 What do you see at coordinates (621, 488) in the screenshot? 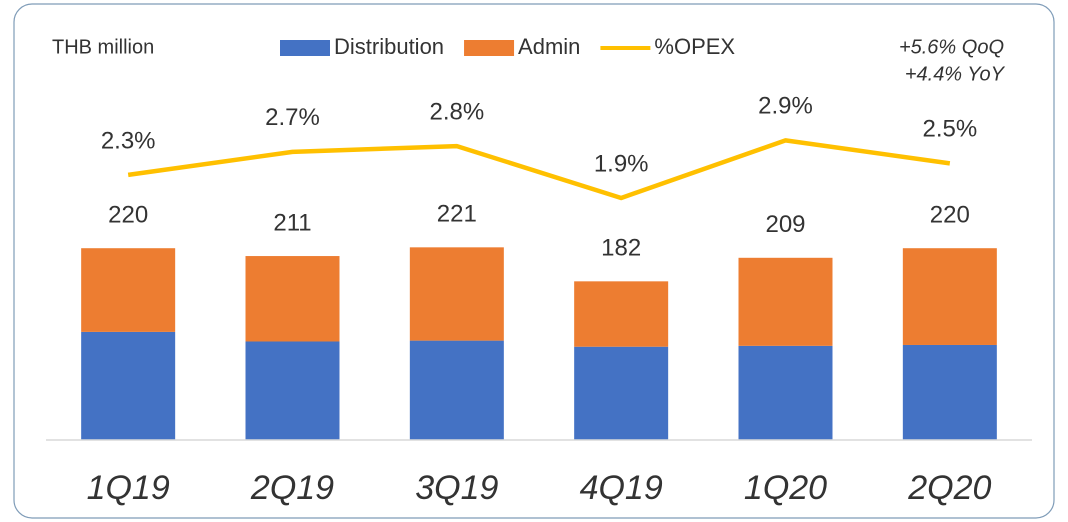
I see `x-tick-label: 4Q19` at bounding box center [621, 488].